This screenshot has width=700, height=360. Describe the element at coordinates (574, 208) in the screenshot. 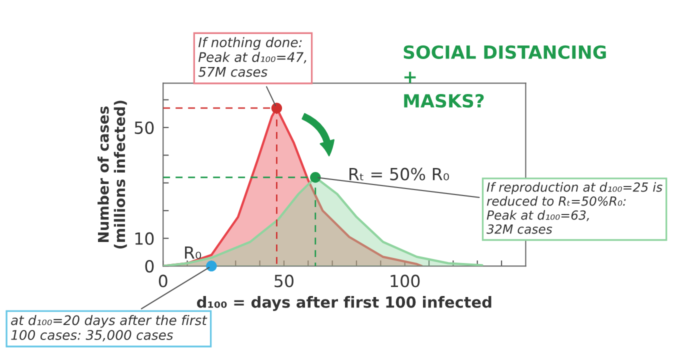

I see `annotation: If reproduction at d₁₀₀=25 is reduced to Rₜ=50%R₀: Peak at d₁₀₀=63, 32M cases` at that location.